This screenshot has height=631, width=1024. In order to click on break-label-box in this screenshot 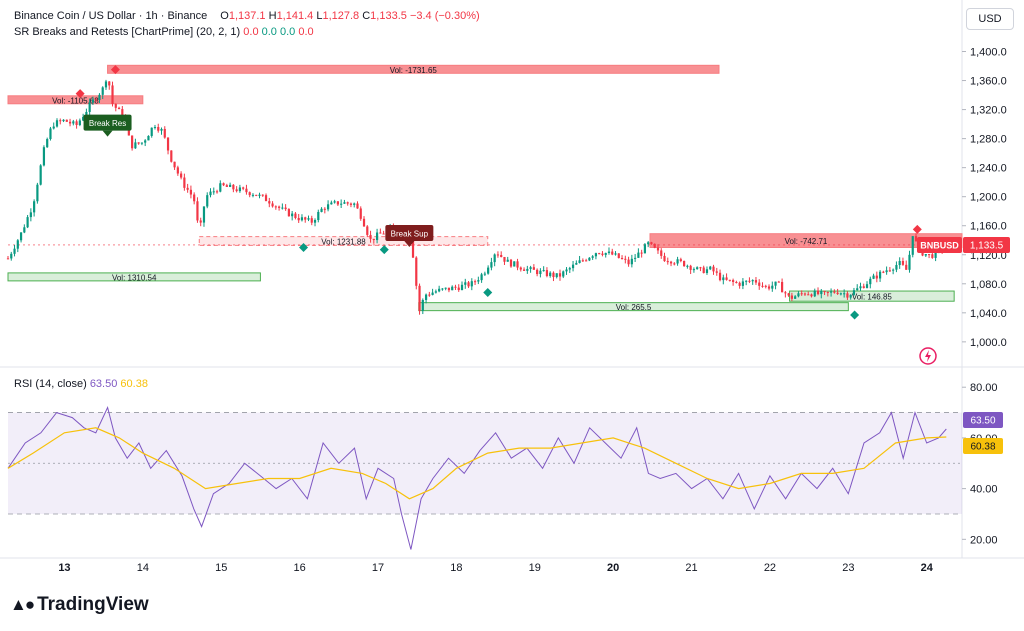, I will do `click(107, 122)`.